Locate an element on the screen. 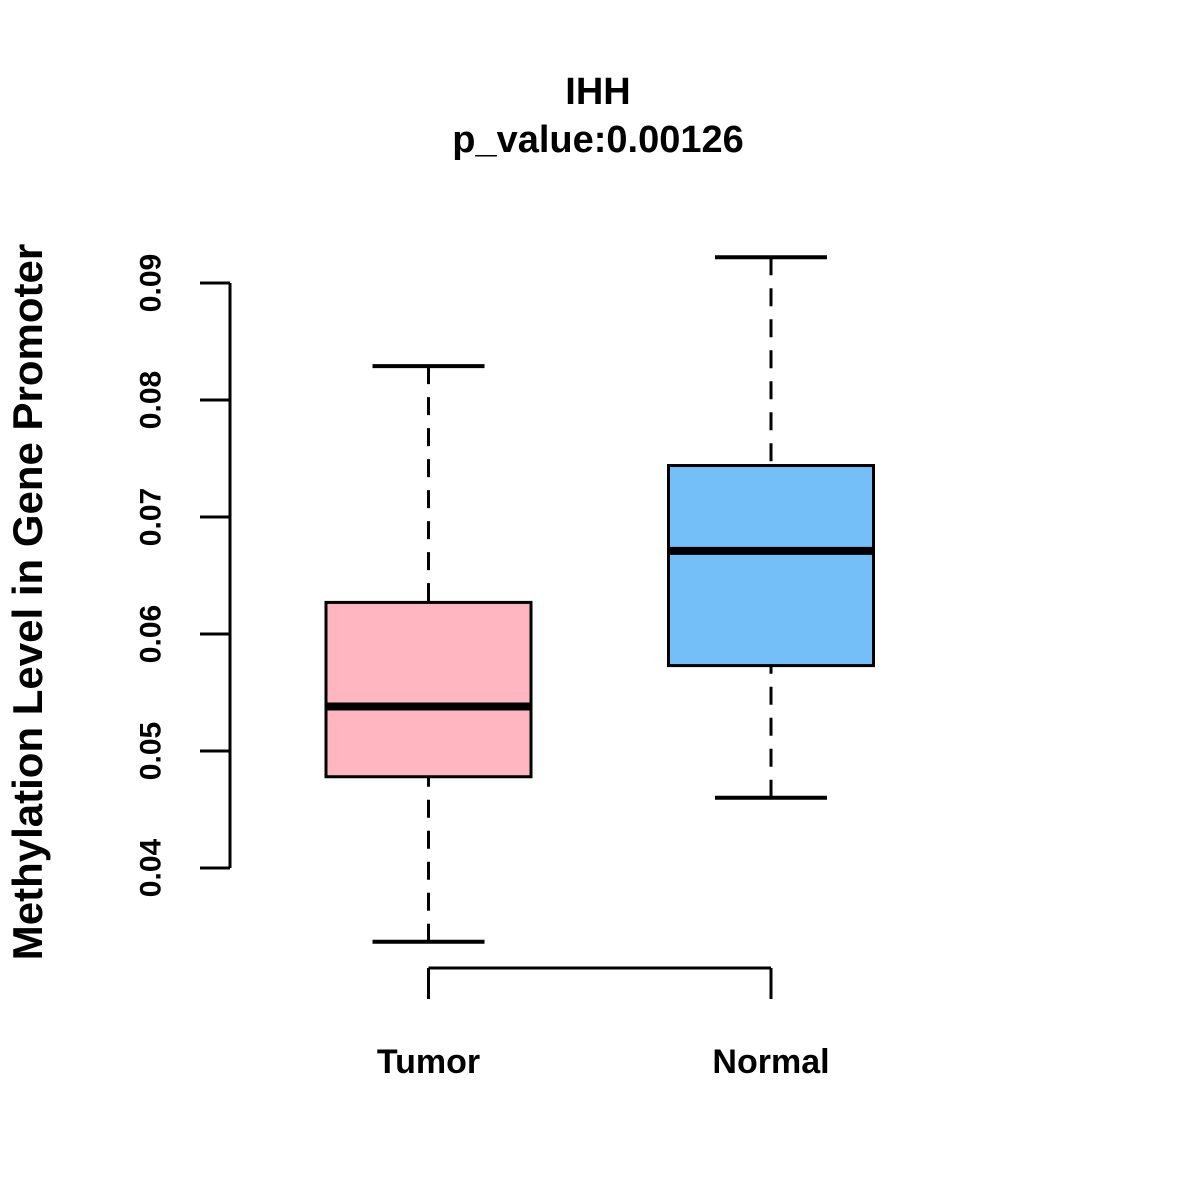 Image resolution: width=1200 pixels, height=1200 pixels. y-axis-title: Methylation Level in Gene Promoter is located at coordinates (27, 602).